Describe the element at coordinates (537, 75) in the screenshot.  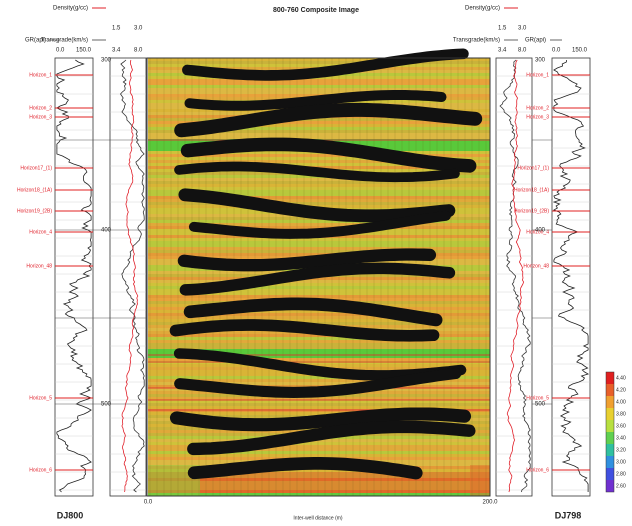
I see `horizon-label: Horizon_1` at that location.